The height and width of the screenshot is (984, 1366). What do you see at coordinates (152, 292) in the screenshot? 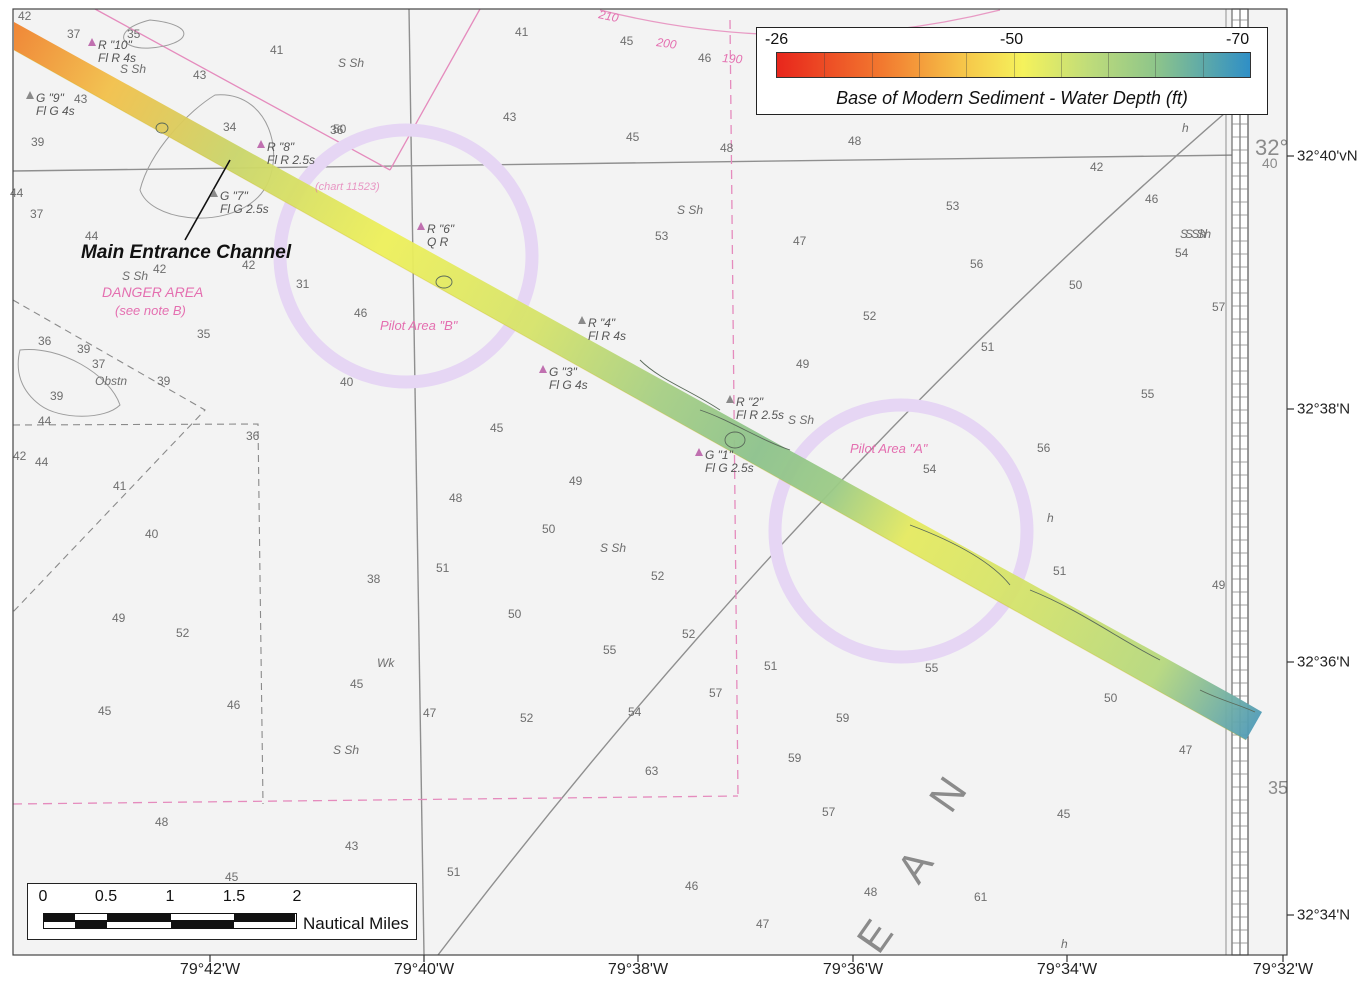
I see `danger-area-label: DANGER AREA` at bounding box center [152, 292].